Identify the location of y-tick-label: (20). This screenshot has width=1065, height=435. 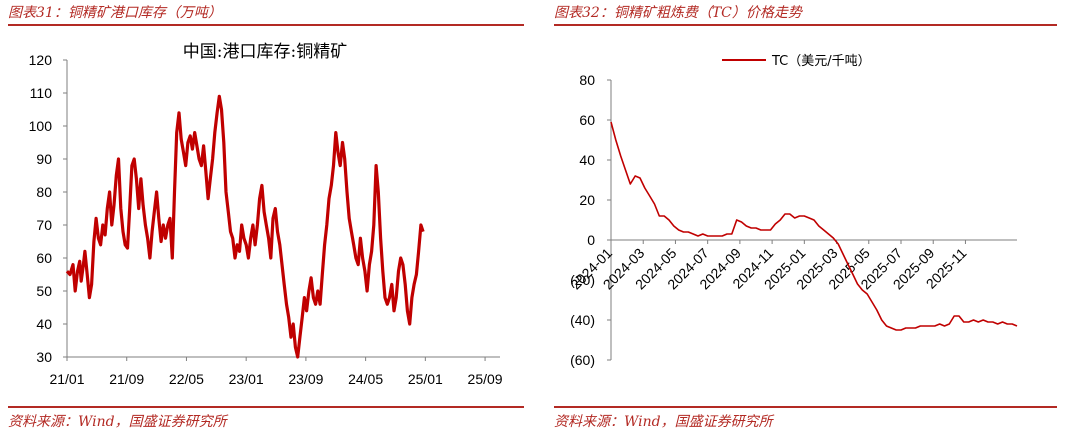
(582, 280).